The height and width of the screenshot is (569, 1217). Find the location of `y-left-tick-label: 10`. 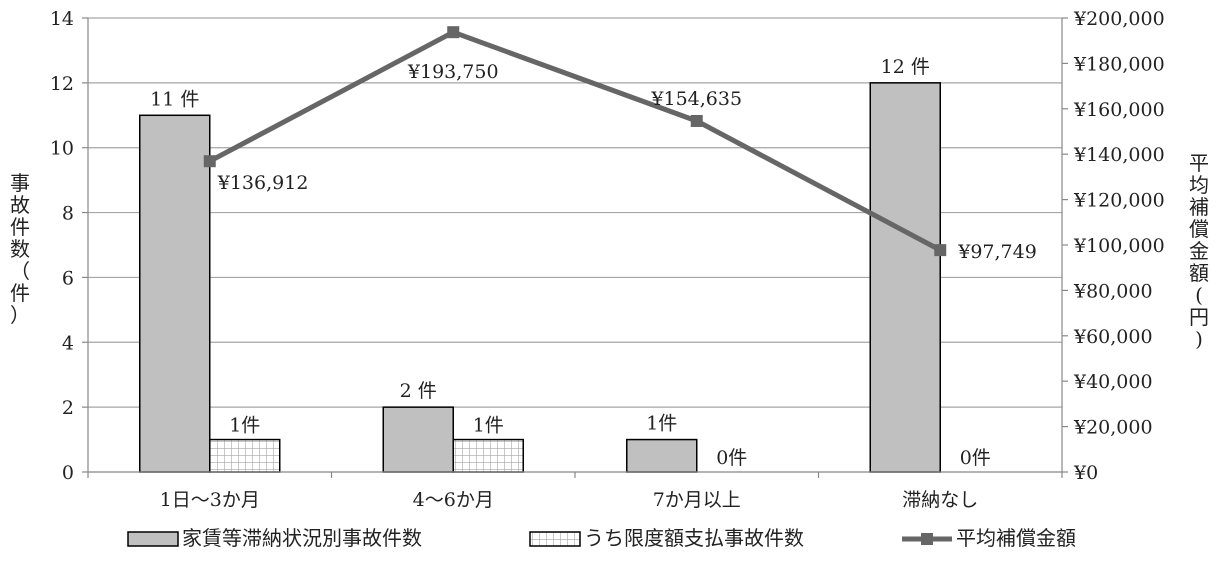

y-left-tick-label: 10 is located at coordinates (62, 149).